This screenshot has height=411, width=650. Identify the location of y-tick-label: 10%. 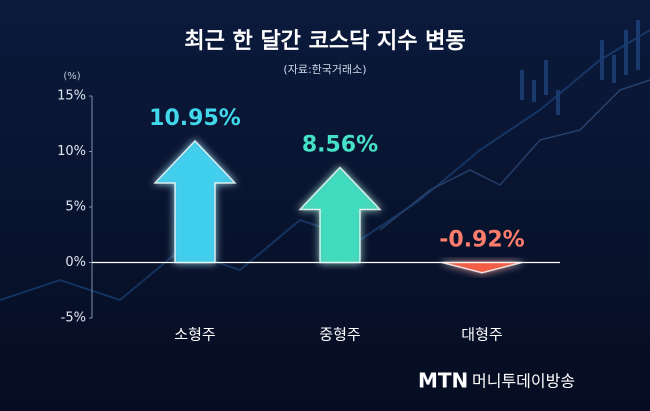
(71, 151).